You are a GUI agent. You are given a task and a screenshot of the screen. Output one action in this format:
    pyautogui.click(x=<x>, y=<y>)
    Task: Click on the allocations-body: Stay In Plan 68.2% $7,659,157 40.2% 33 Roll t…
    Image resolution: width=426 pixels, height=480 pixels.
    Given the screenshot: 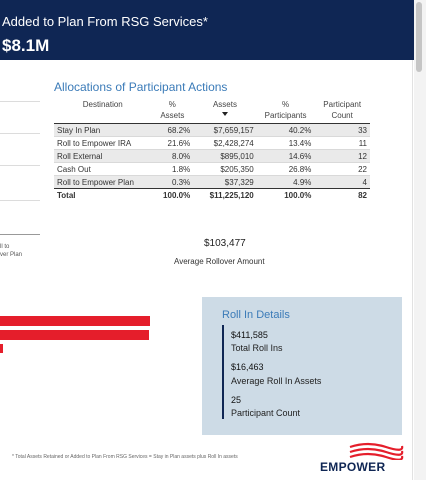 What is the action you would take?
    pyautogui.click(x=212, y=162)
    